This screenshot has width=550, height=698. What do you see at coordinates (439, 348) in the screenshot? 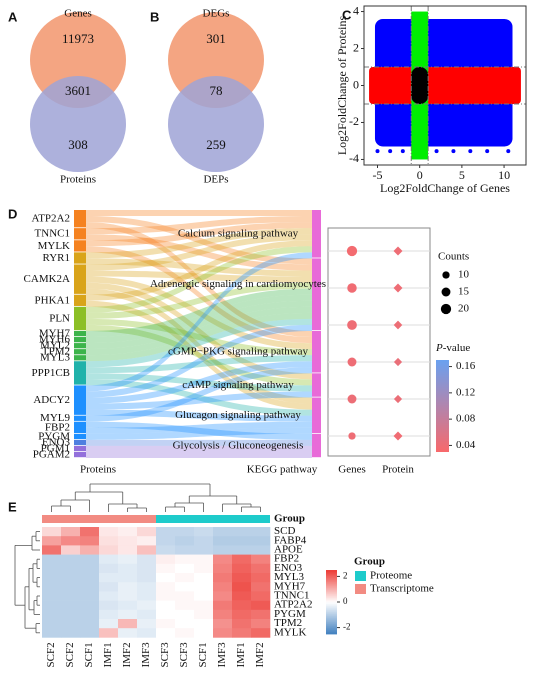
I see `legend-title-italic: P` at bounding box center [439, 348].